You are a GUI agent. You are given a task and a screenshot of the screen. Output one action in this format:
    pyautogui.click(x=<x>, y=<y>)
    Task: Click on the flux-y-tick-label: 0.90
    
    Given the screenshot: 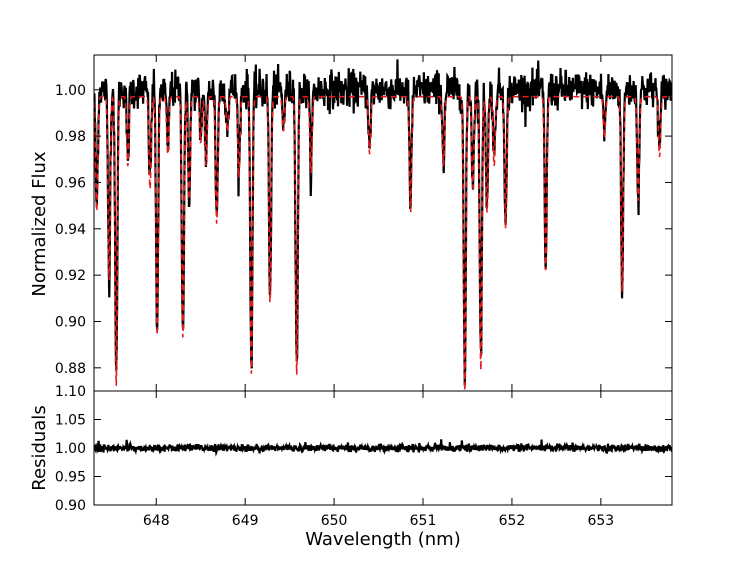 What is the action you would take?
    pyautogui.click(x=70, y=322)
    